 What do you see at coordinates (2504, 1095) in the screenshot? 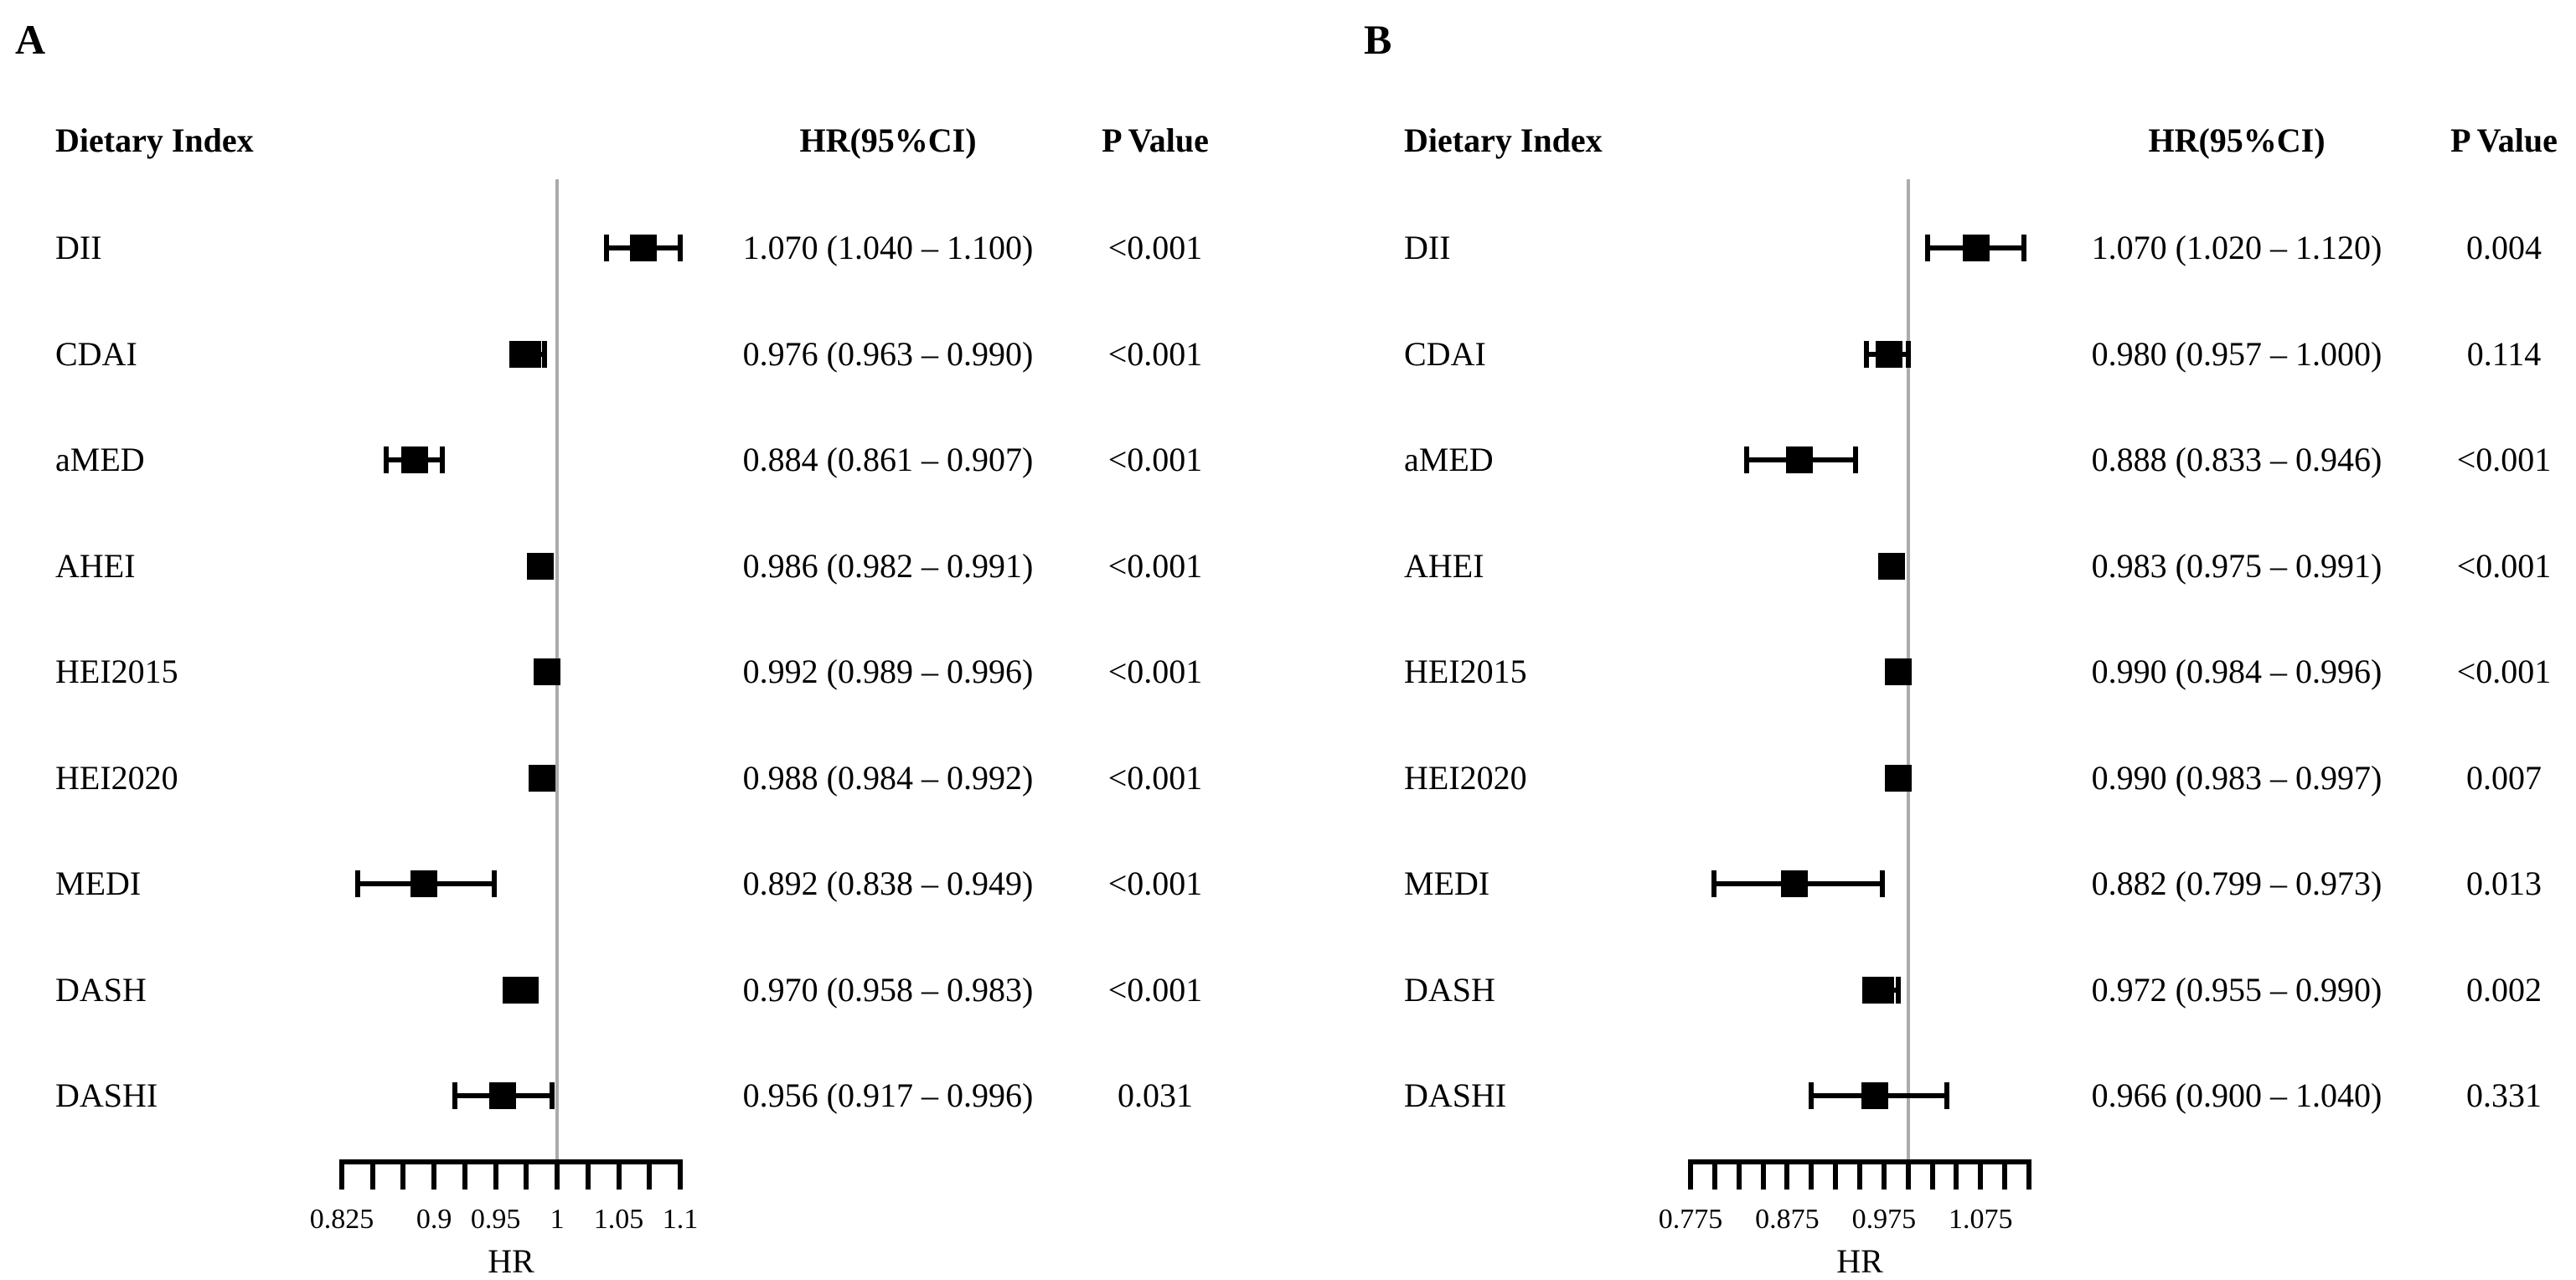
I see `p-value: 0.331` at bounding box center [2504, 1095].